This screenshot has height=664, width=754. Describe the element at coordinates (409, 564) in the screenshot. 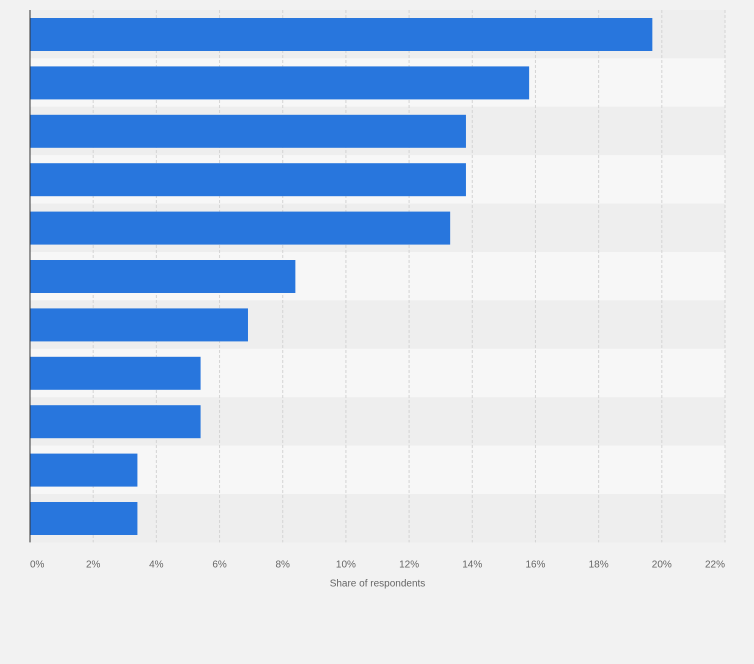

I see `x-tick-label: 12%` at that location.